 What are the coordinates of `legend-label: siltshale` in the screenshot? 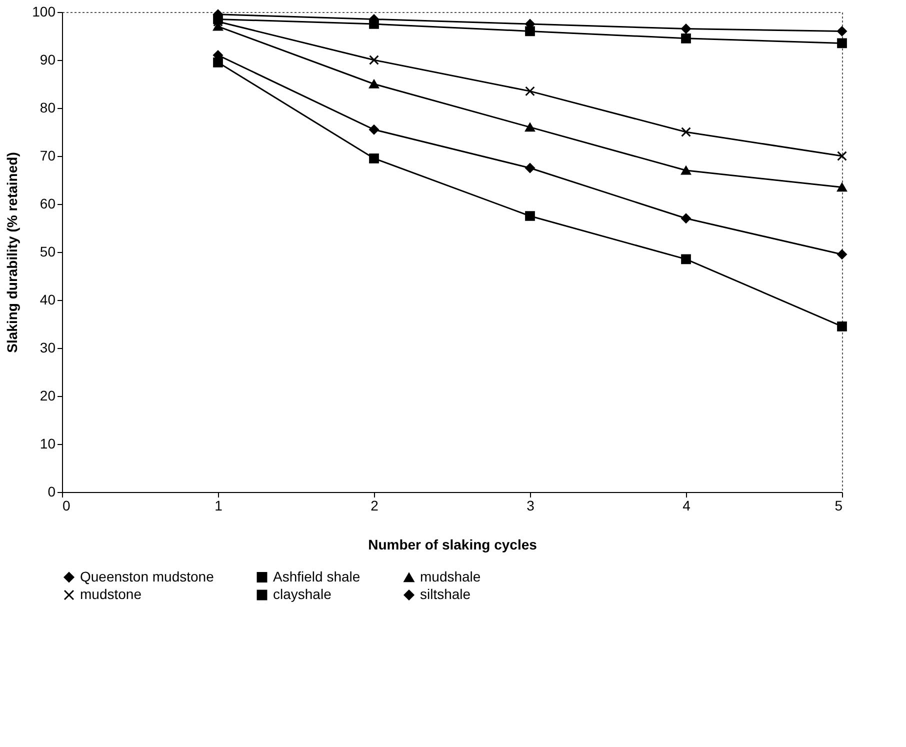 It's located at (445, 594).